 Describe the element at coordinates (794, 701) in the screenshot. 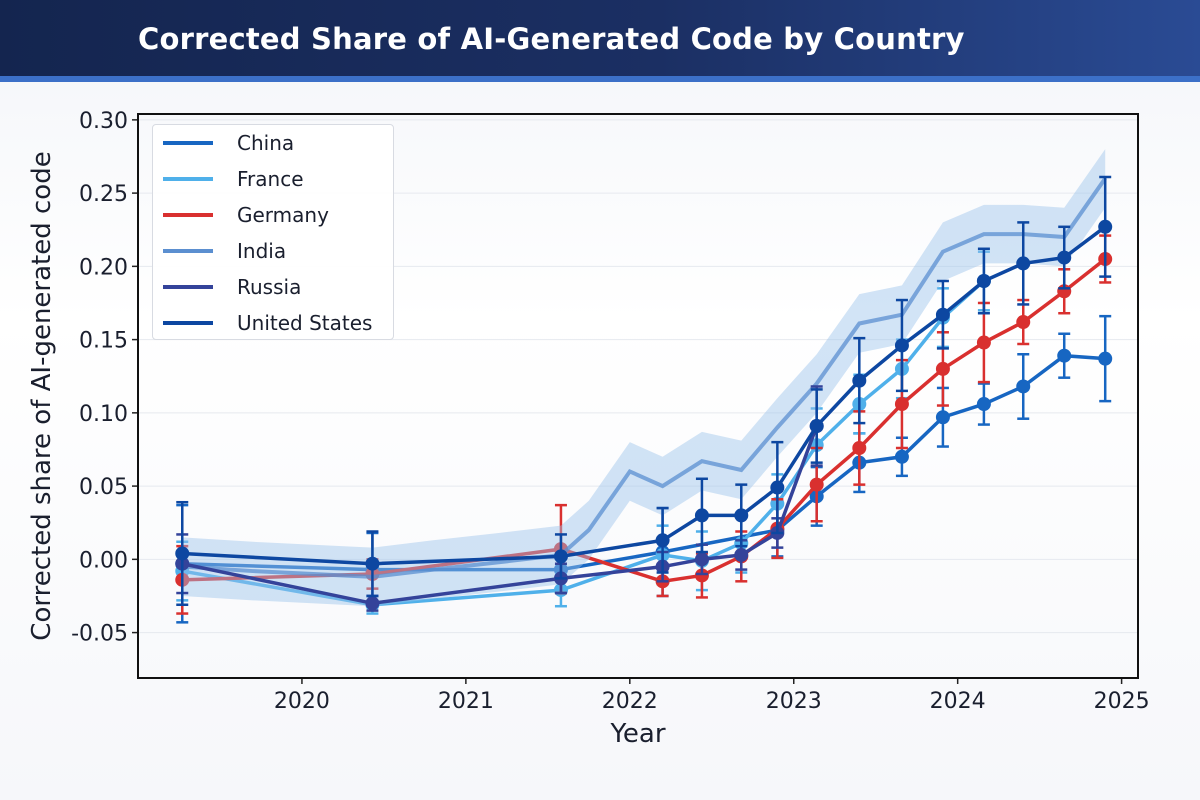

I see `x-tick-label: 2023` at that location.